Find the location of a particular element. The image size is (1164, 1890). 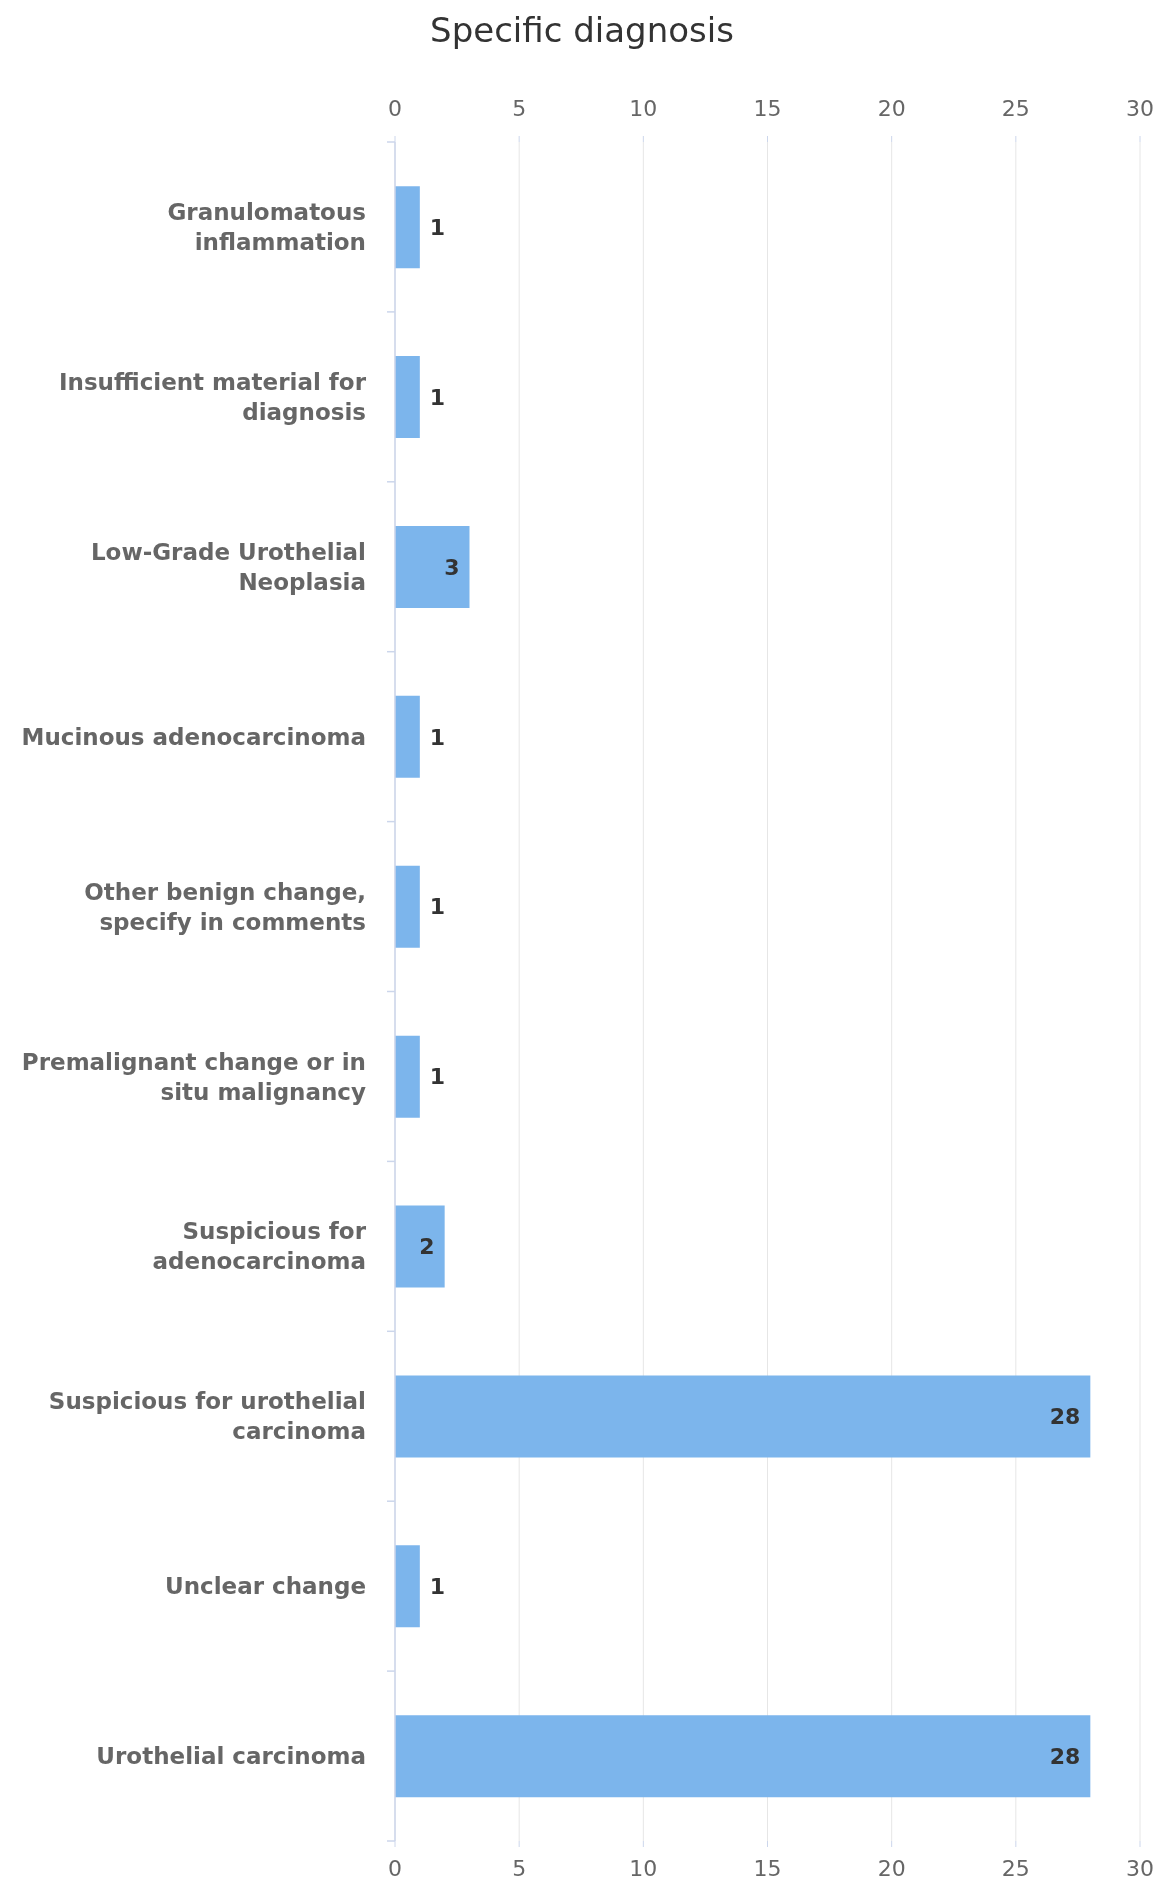

chart-title: Specific diagnosis is located at coordinates (582, 30).